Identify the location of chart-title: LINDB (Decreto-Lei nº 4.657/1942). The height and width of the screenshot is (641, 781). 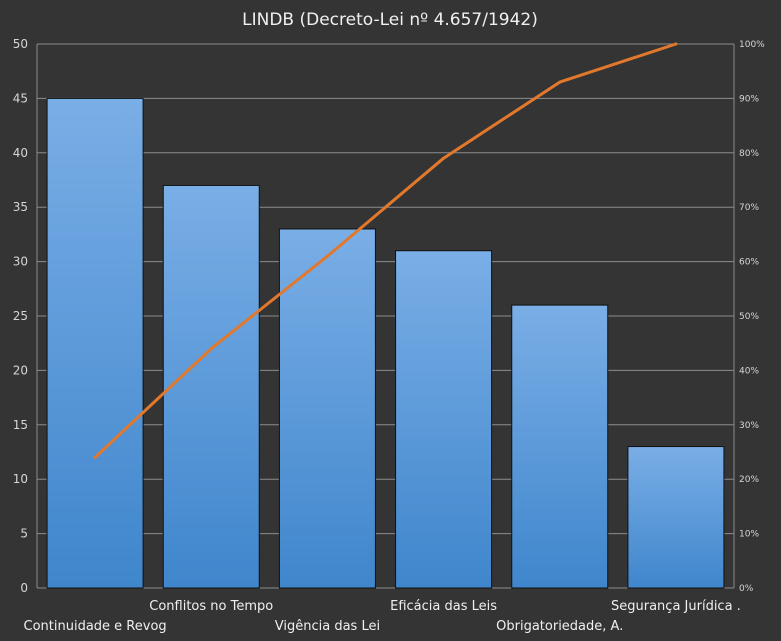
(390, 20).